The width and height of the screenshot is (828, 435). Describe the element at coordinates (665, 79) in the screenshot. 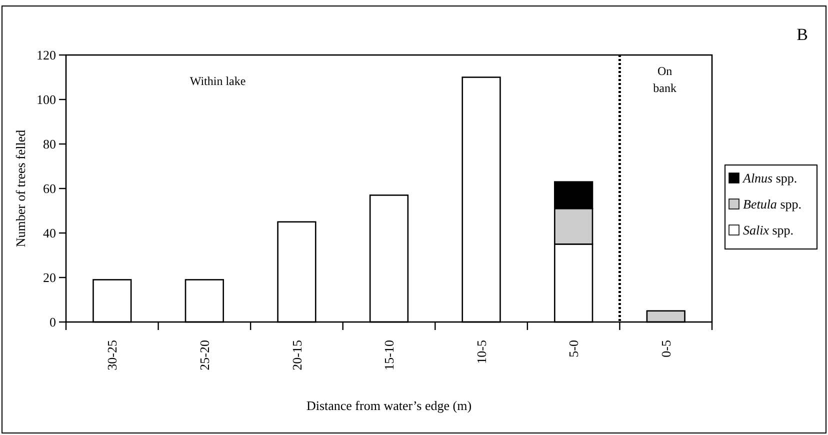

I see `annotation: On bank` at that location.